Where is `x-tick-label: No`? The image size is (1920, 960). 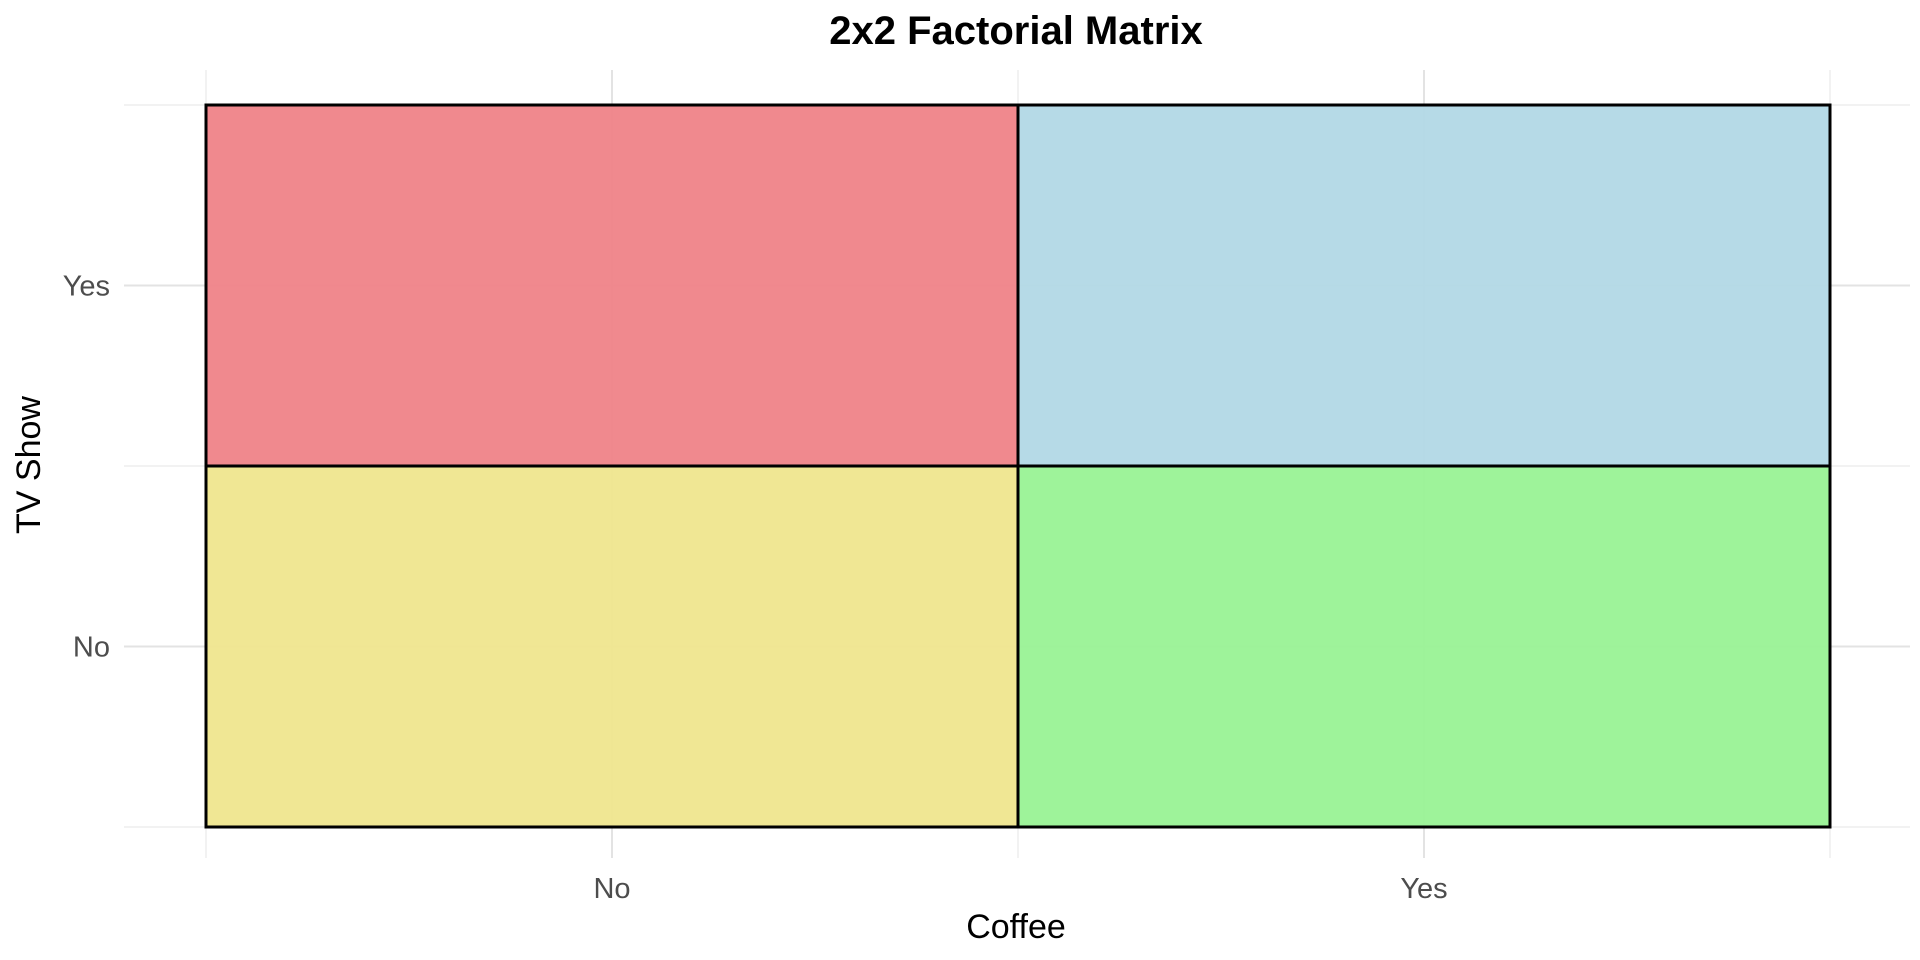 x-tick-label: No is located at coordinates (611, 889).